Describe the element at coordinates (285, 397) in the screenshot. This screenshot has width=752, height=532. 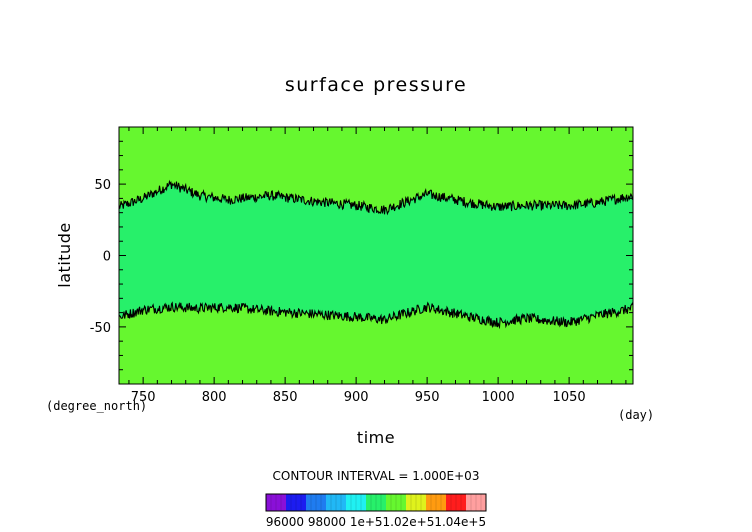
I see `x-tick-label: 850` at that location.